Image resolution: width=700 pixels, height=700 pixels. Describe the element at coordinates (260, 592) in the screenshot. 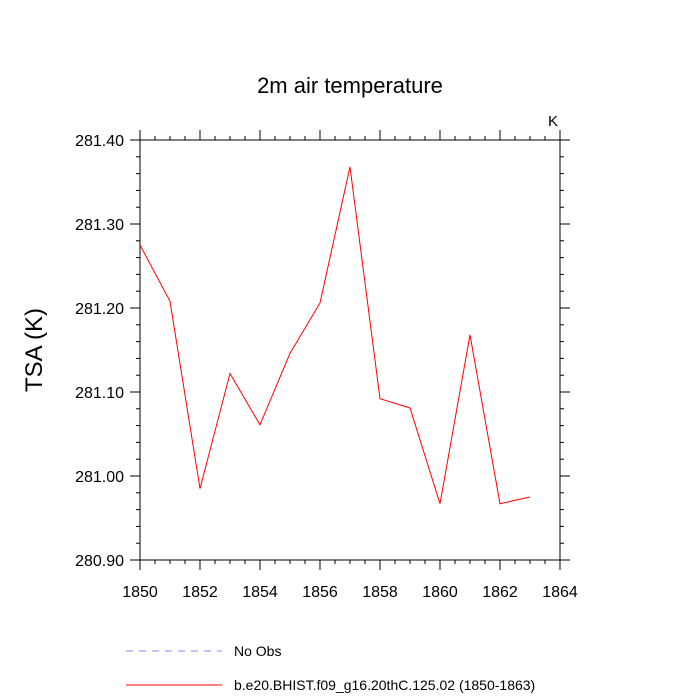

I see `x-tick-label: 1854` at that location.